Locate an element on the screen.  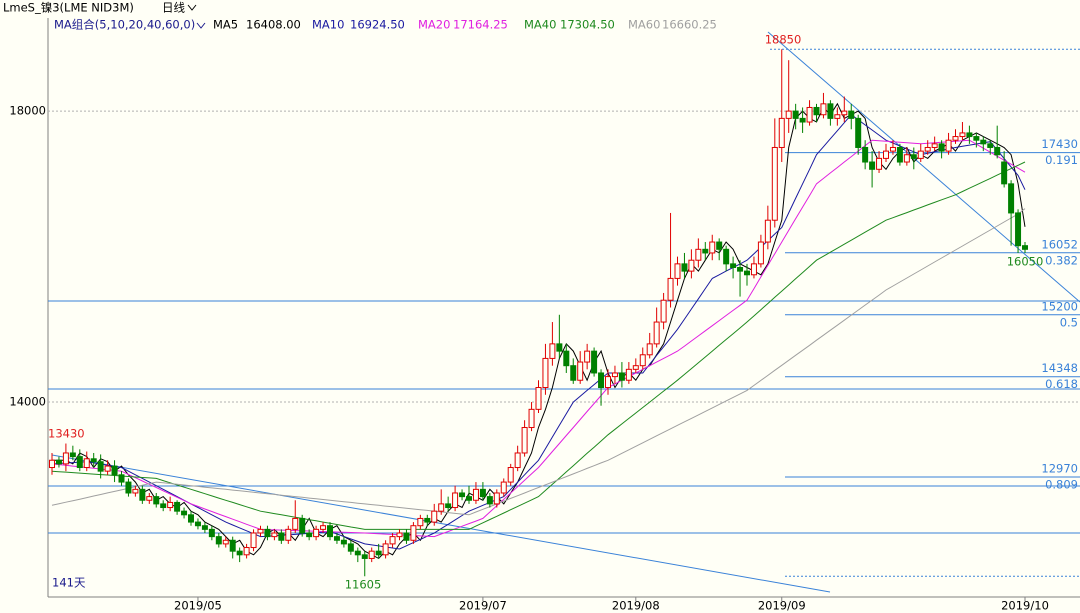
extreme-label: 18850 is located at coordinates (783, 40).